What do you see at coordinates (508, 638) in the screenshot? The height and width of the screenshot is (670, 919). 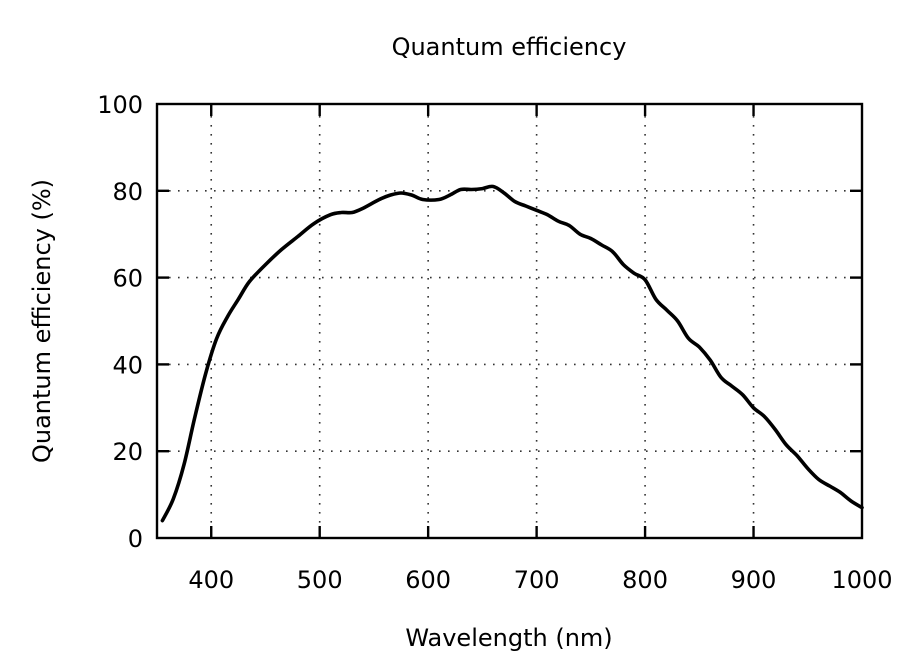 I see `x-axis-label: Wavelength (nm)` at bounding box center [508, 638].